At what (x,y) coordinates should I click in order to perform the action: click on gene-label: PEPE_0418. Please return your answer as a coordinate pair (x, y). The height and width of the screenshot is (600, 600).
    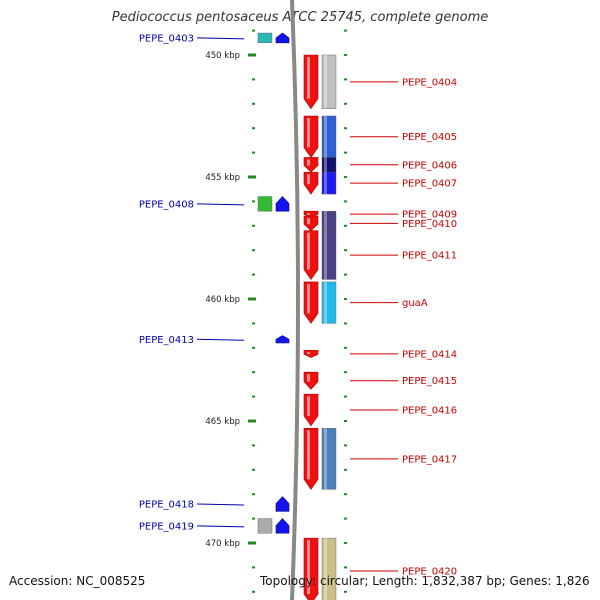
    Looking at the image, I should click on (166, 504).